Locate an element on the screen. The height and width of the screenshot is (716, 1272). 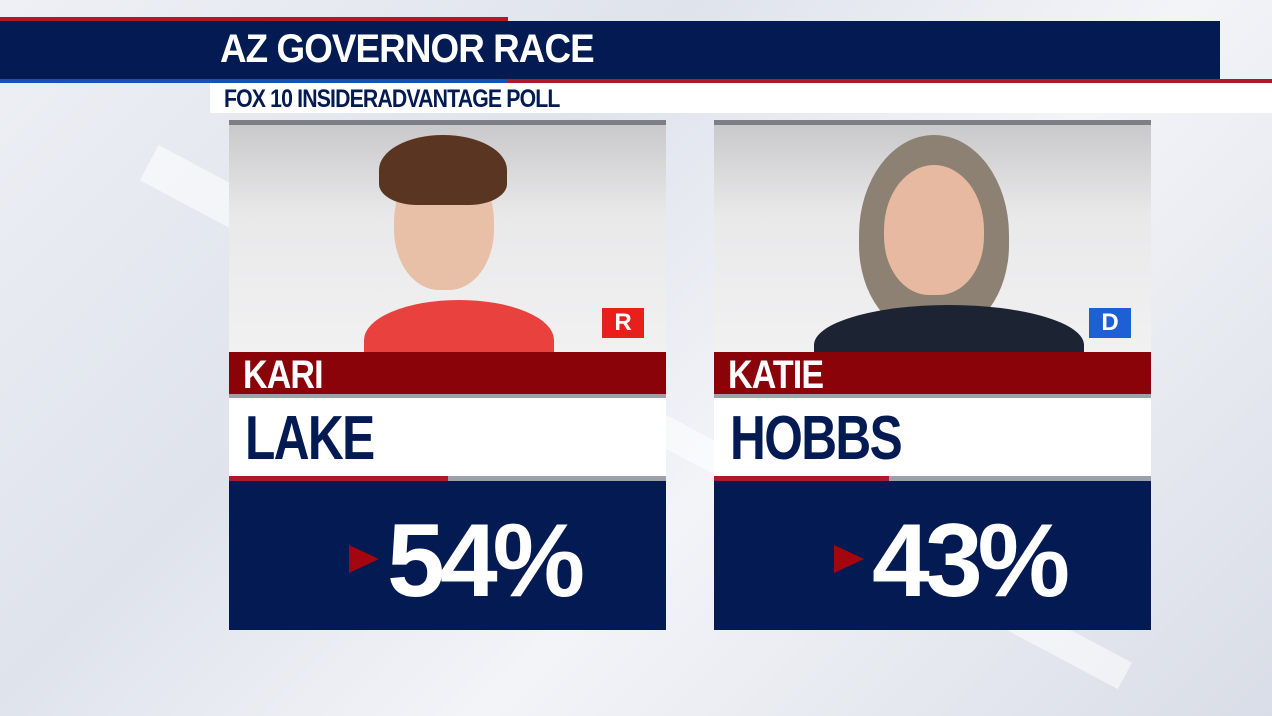
candidate-photo: D is located at coordinates (932, 236).